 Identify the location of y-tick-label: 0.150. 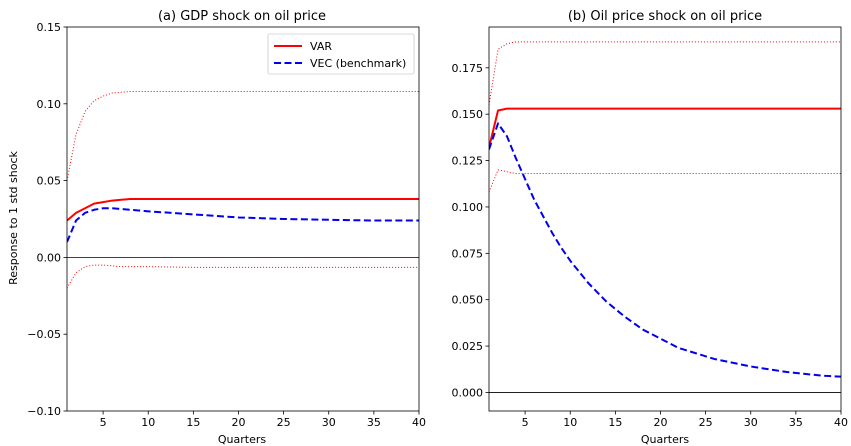
(468, 114).